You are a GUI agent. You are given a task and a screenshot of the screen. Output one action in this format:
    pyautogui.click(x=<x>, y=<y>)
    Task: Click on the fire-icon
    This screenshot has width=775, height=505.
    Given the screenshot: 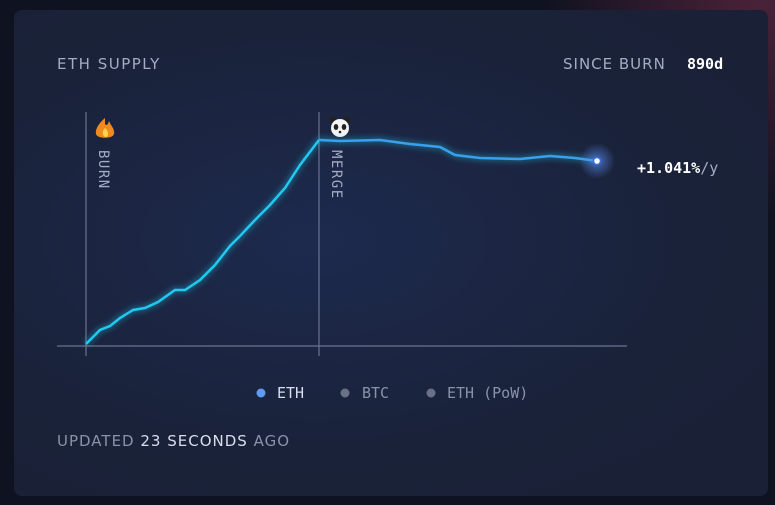 What is the action you would take?
    pyautogui.click(x=105, y=128)
    